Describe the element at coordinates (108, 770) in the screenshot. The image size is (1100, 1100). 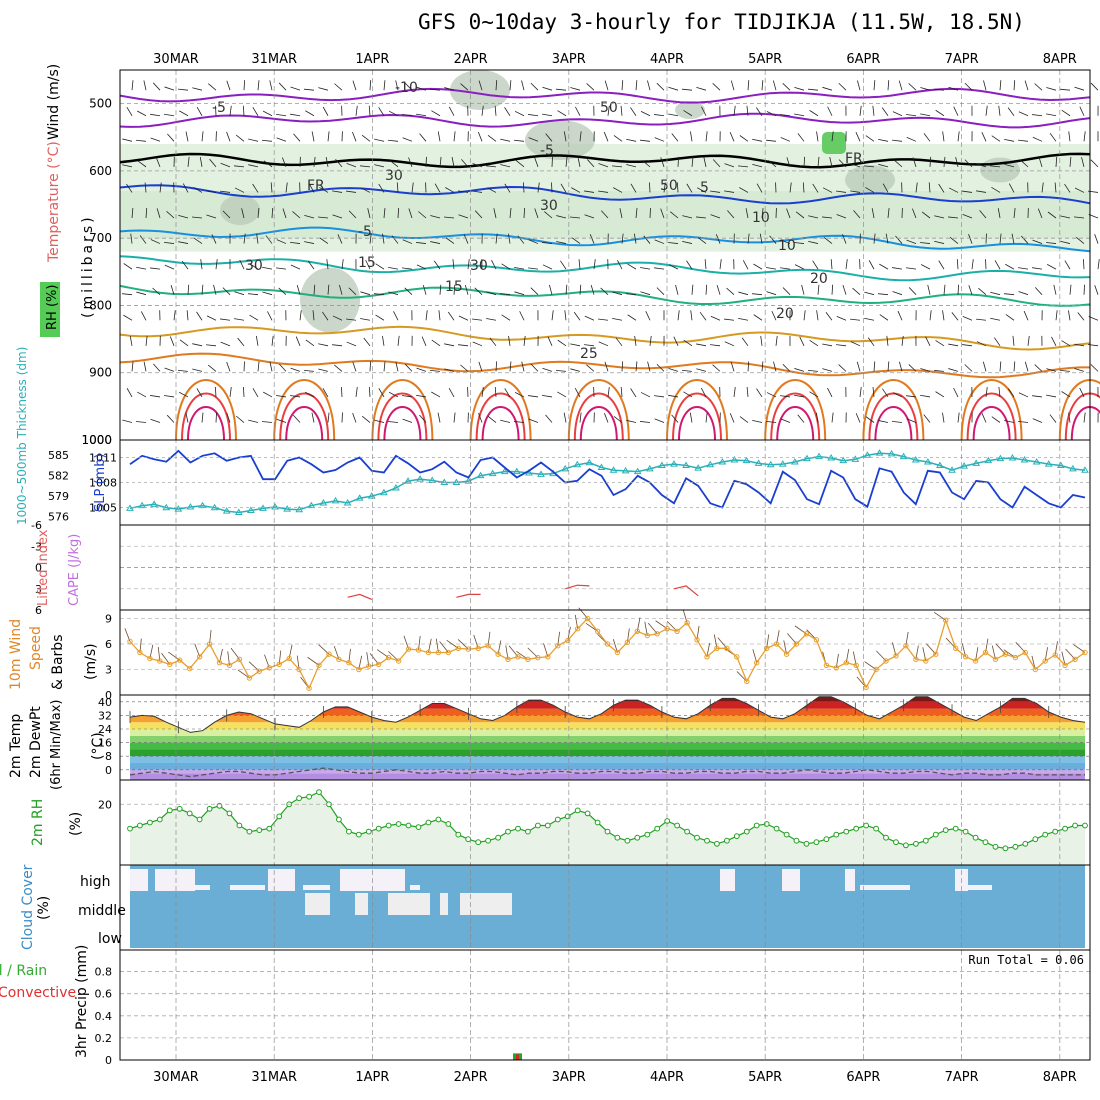
I see `temp-tick: 0` at that location.